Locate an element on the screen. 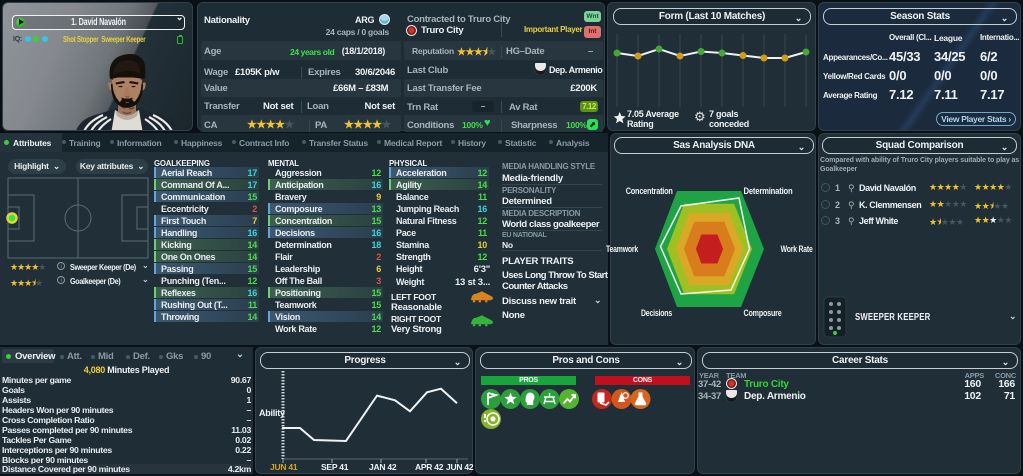 The image size is (1023, 476). svg-text: Concentration is located at coordinates (649, 191).